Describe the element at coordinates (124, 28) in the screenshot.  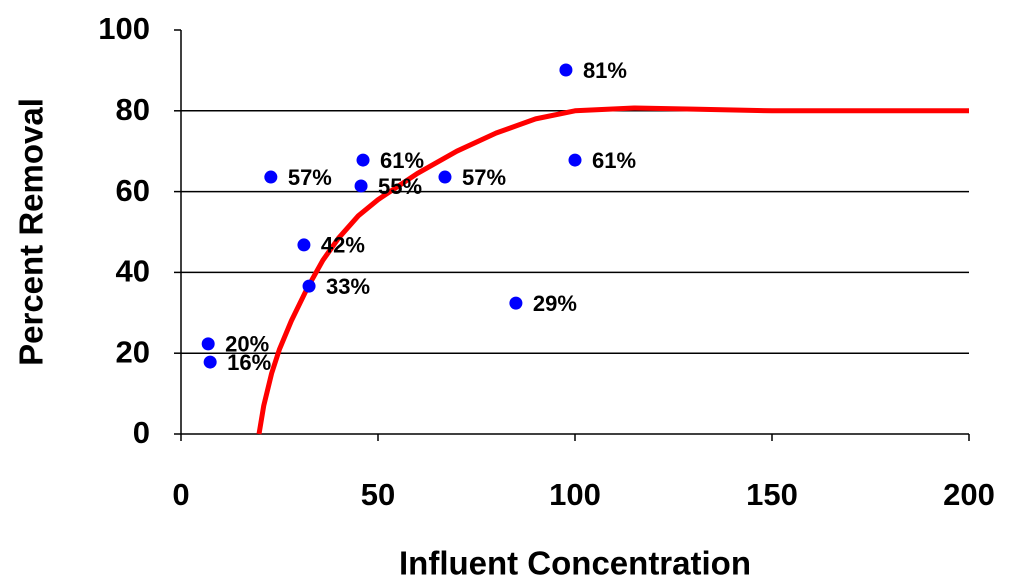
I see `y-tick-label: 100` at that location.